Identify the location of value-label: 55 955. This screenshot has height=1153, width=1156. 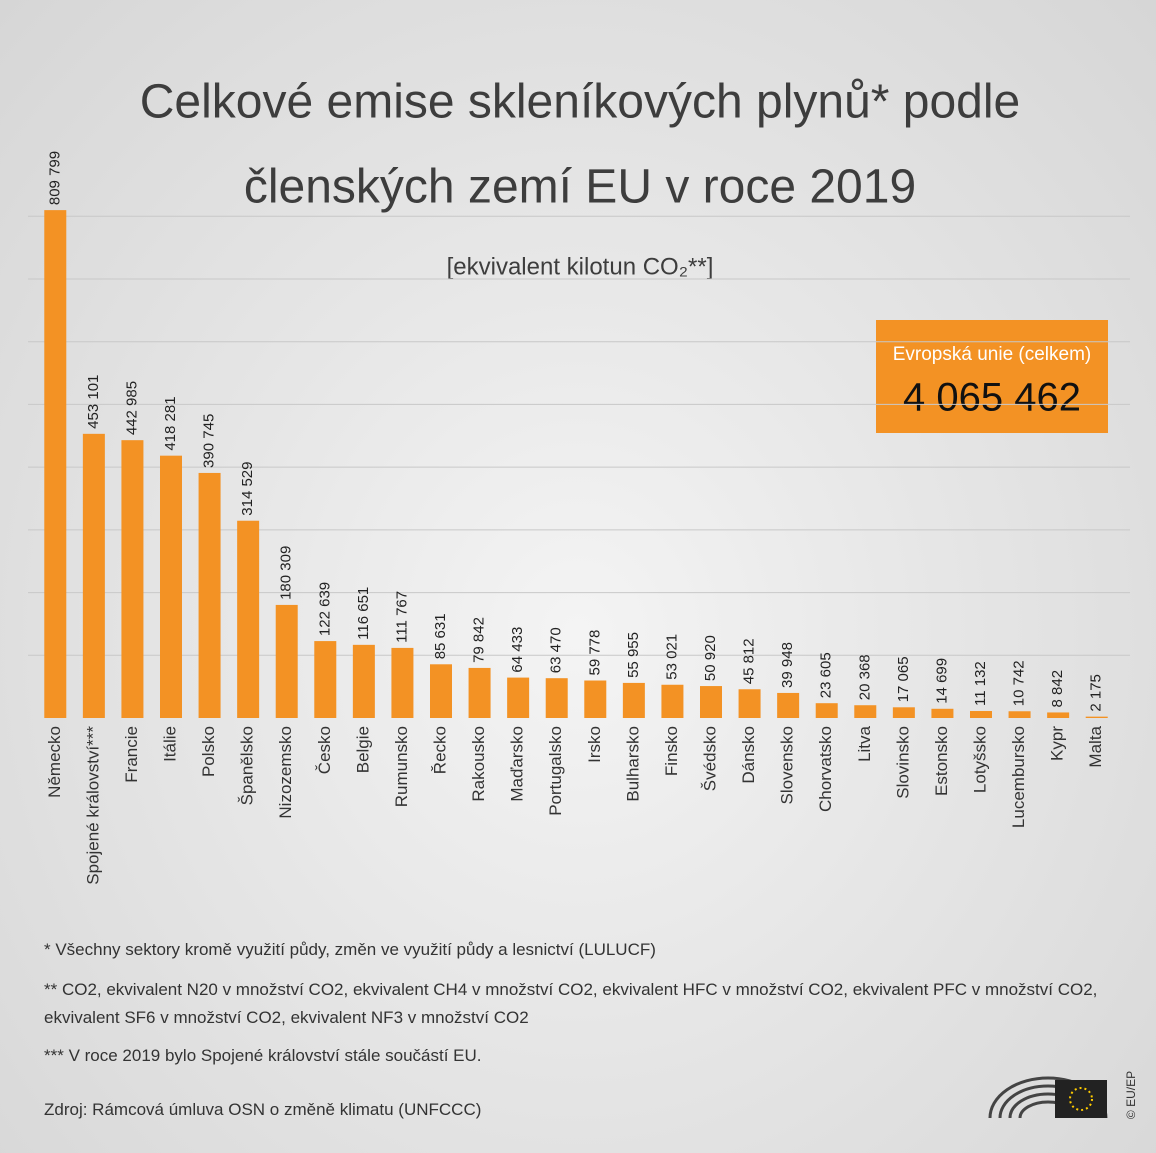
(633, 655).